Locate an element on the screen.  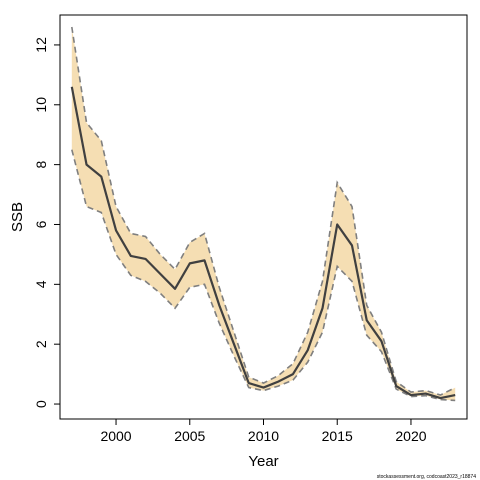
x-tick-label: 2000 is located at coordinates (115, 436).